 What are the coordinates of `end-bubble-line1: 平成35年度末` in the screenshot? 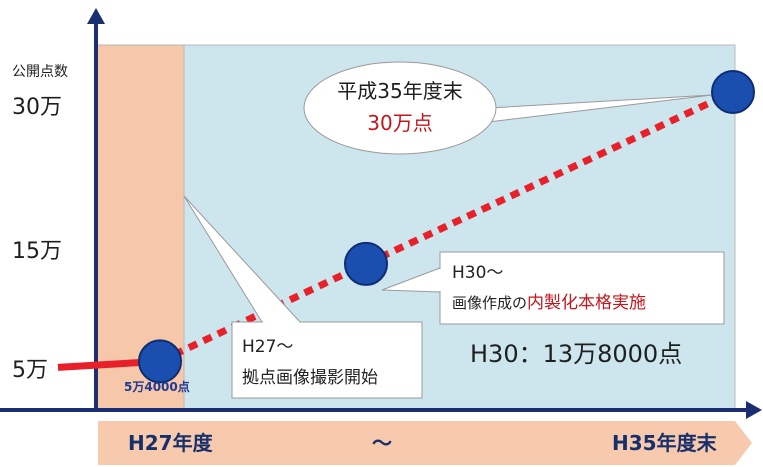 It's located at (399, 91).